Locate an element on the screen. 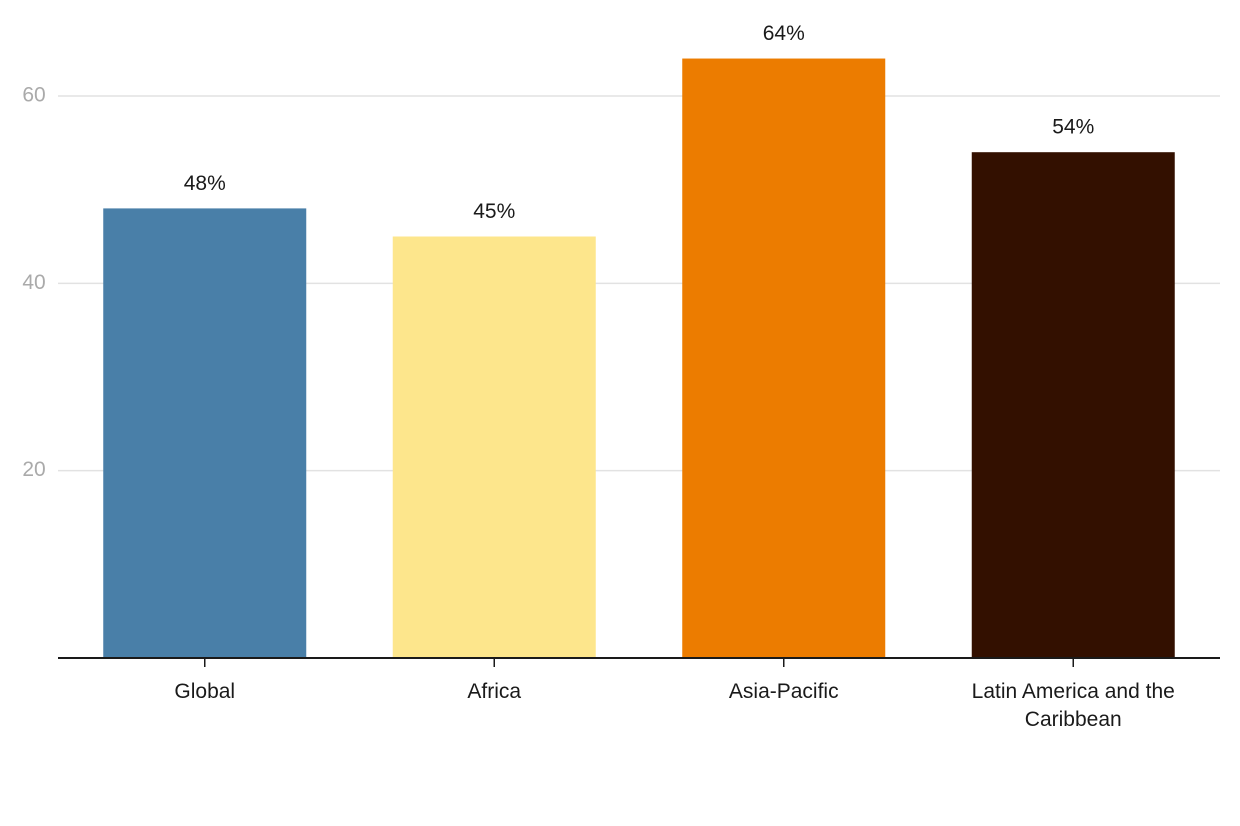  value-label: 54% is located at coordinates (1073, 127).